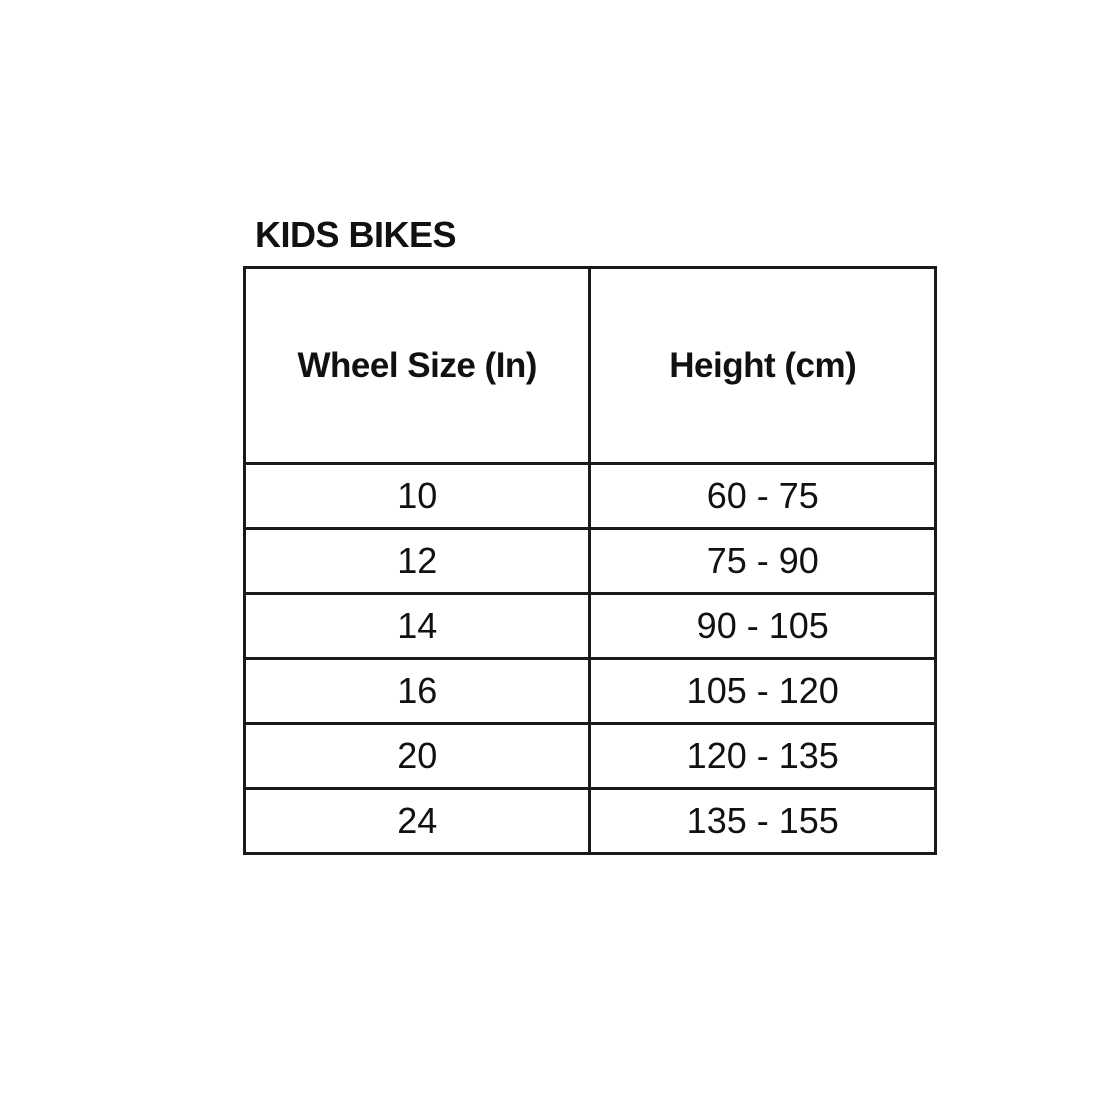 The height and width of the screenshot is (1100, 1100). I want to click on header-row: Wheel Size (In) Height (cm), so click(589, 365).